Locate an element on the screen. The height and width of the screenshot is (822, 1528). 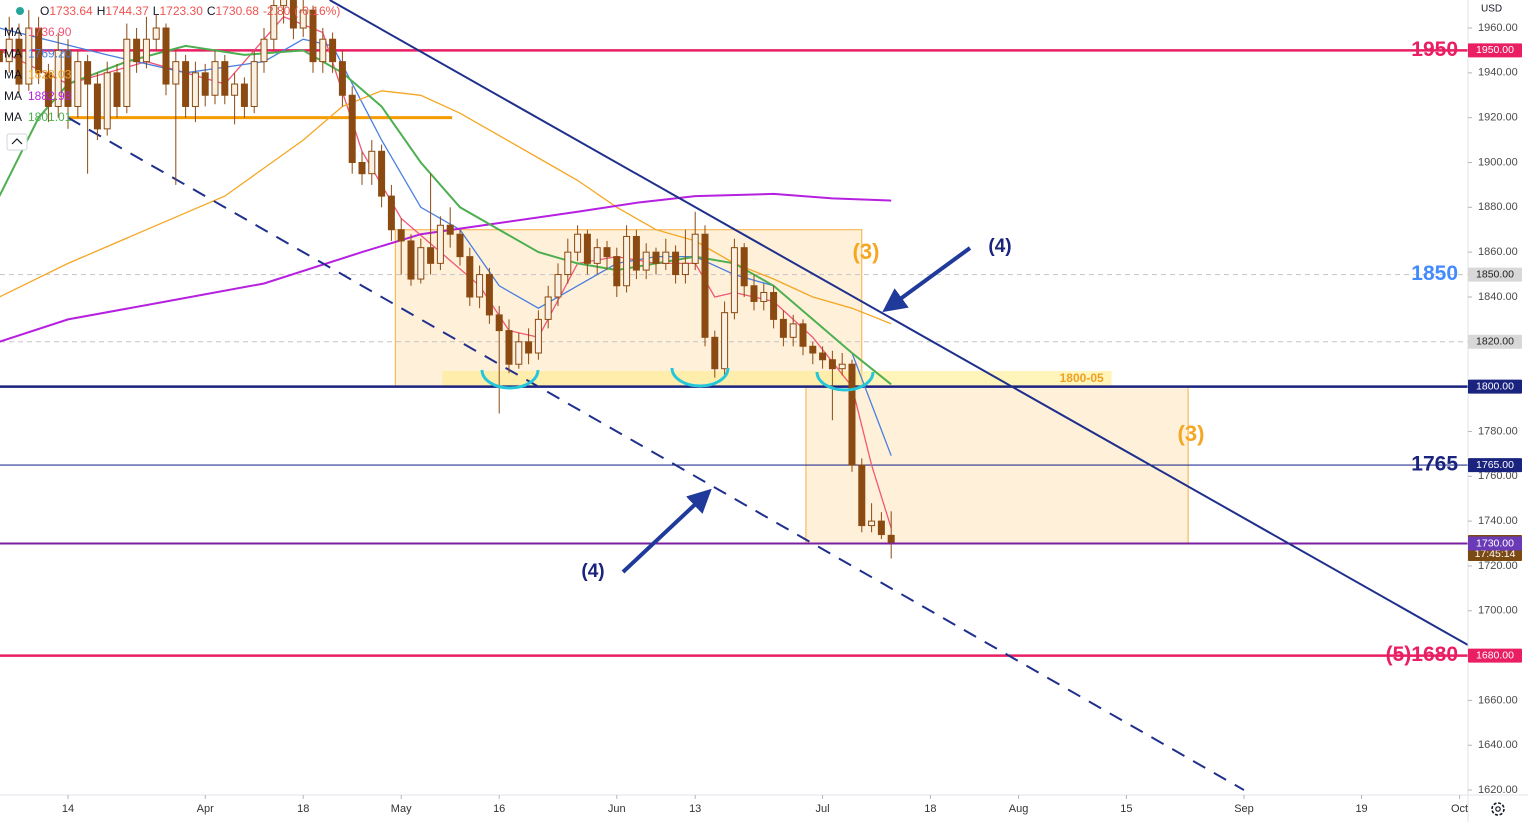
ohlc-key: O is located at coordinates (44, 11).